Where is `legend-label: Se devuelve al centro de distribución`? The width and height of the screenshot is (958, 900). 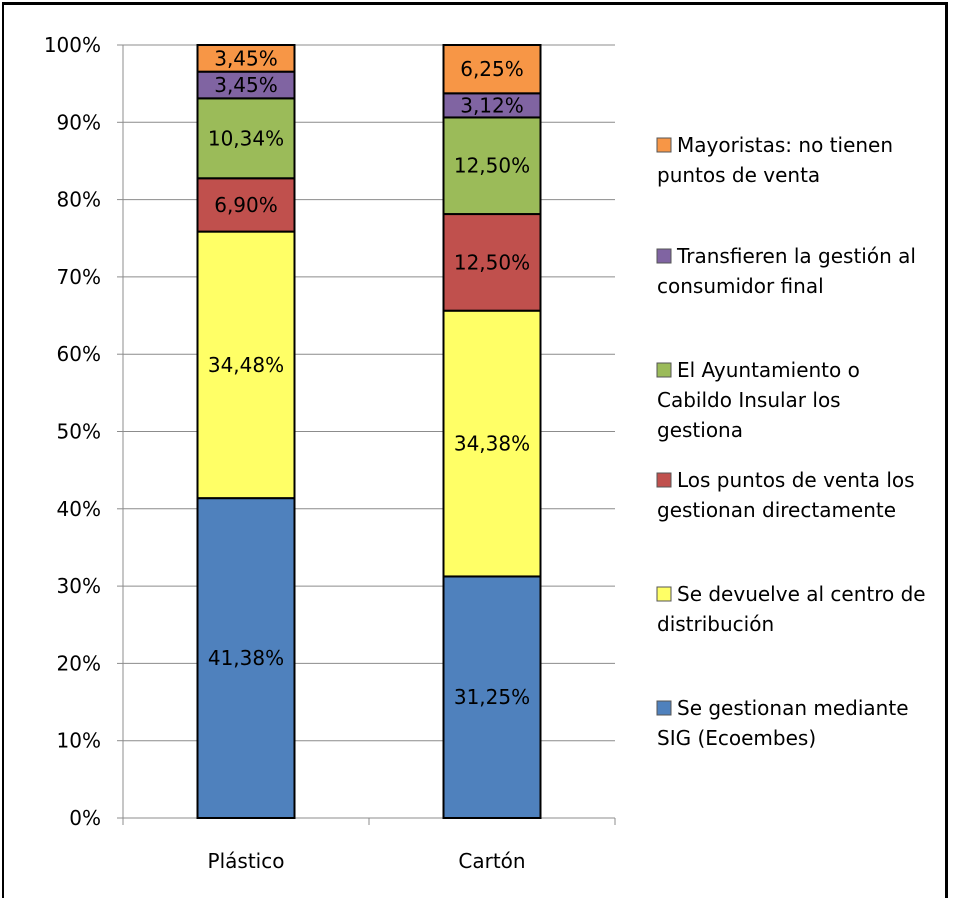 legend-label: Se devuelve al centro de distribución is located at coordinates (791, 609).